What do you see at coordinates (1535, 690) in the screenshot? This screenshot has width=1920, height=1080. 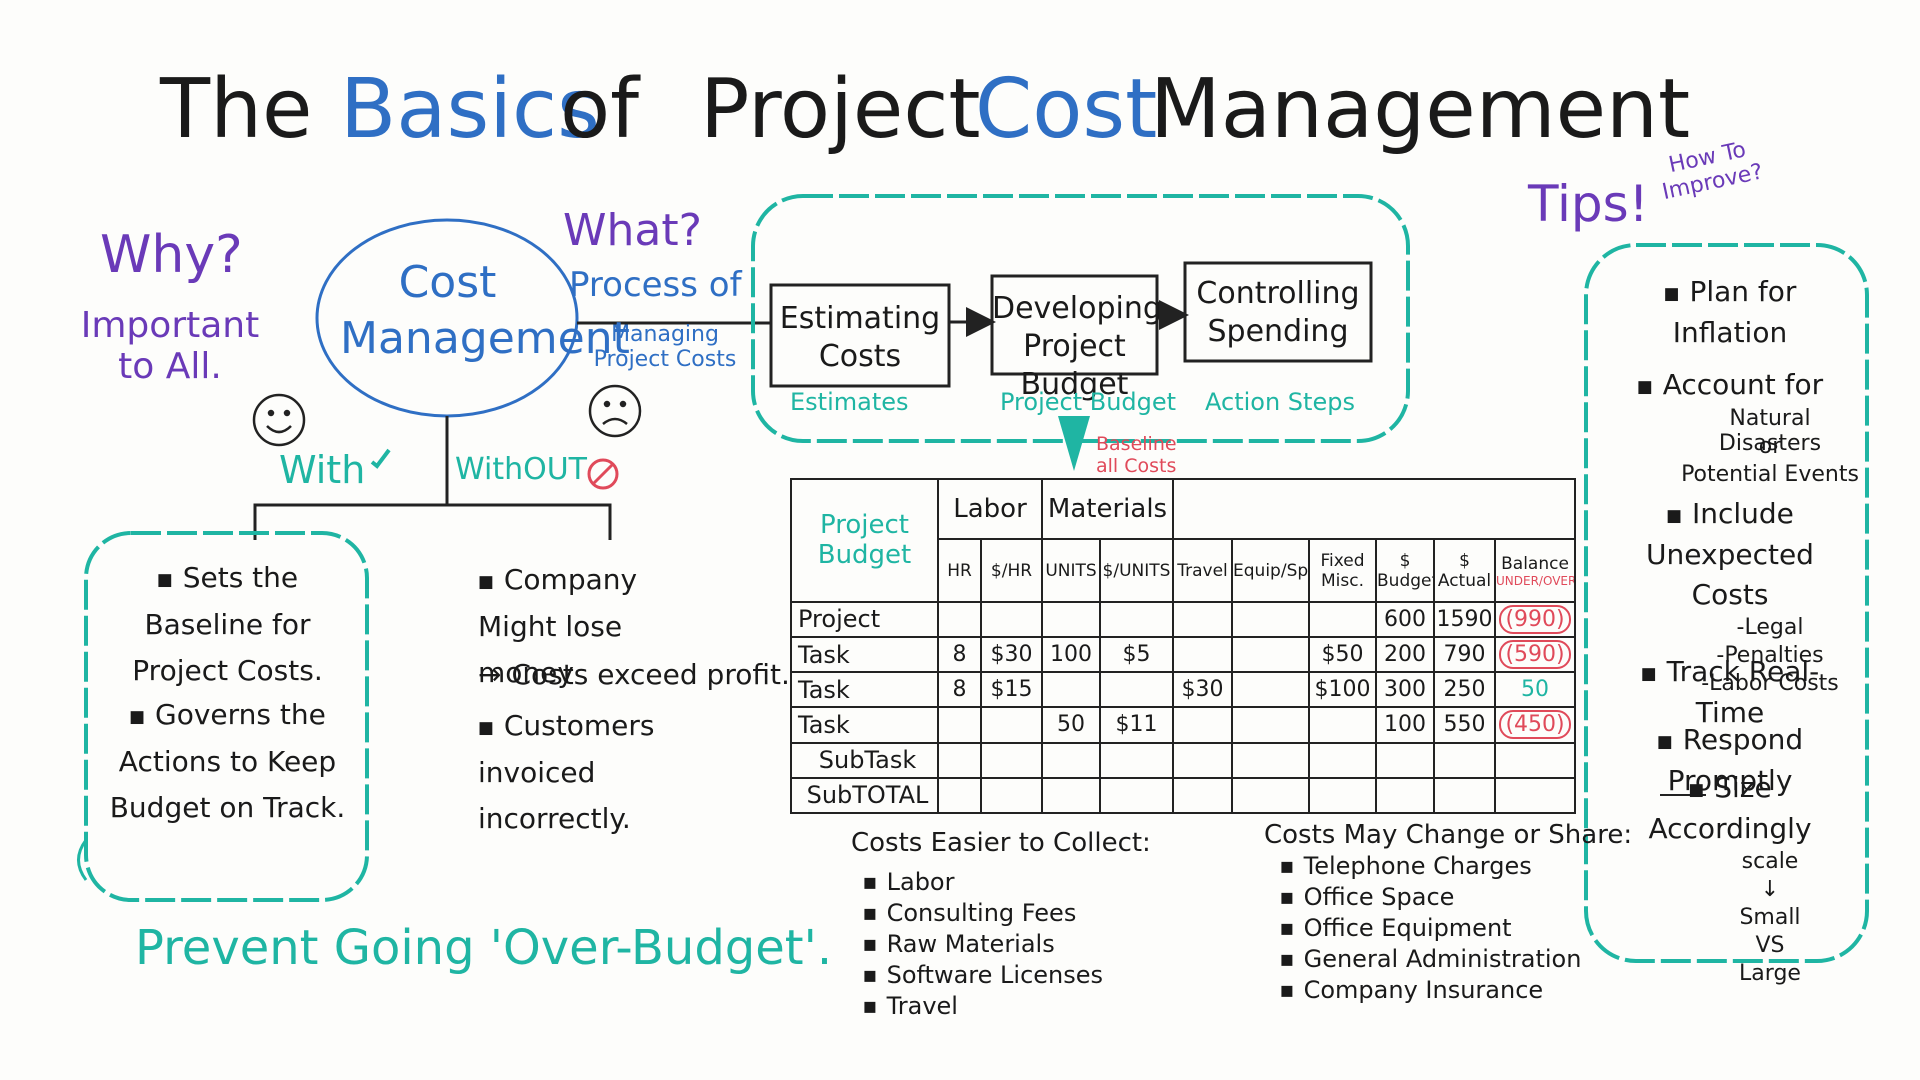 I see `table-cell: 50` at bounding box center [1535, 690].